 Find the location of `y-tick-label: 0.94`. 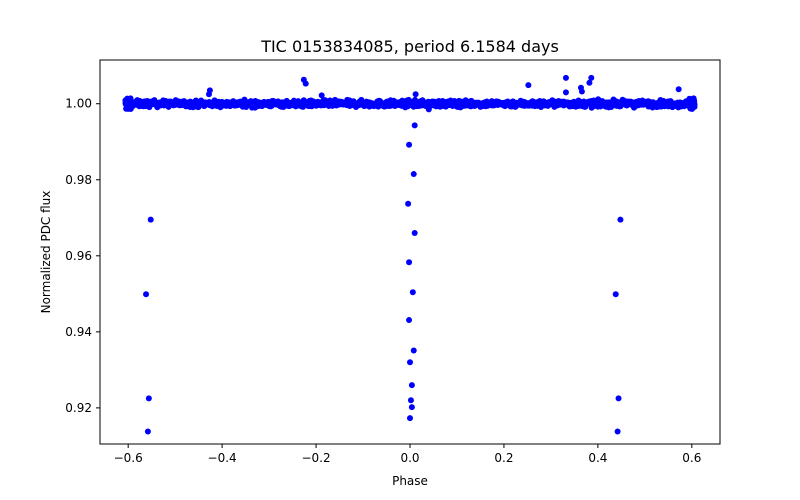

y-tick-label: 0.94 is located at coordinates (78, 332).